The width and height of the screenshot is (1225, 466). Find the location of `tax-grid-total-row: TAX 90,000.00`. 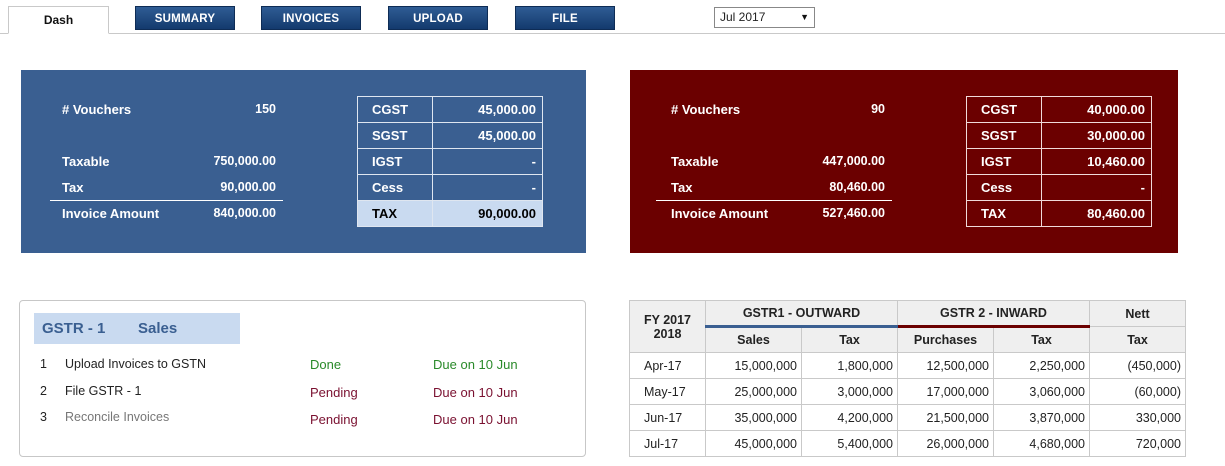

tax-grid-total-row: TAX 90,000.00 is located at coordinates (450, 213).